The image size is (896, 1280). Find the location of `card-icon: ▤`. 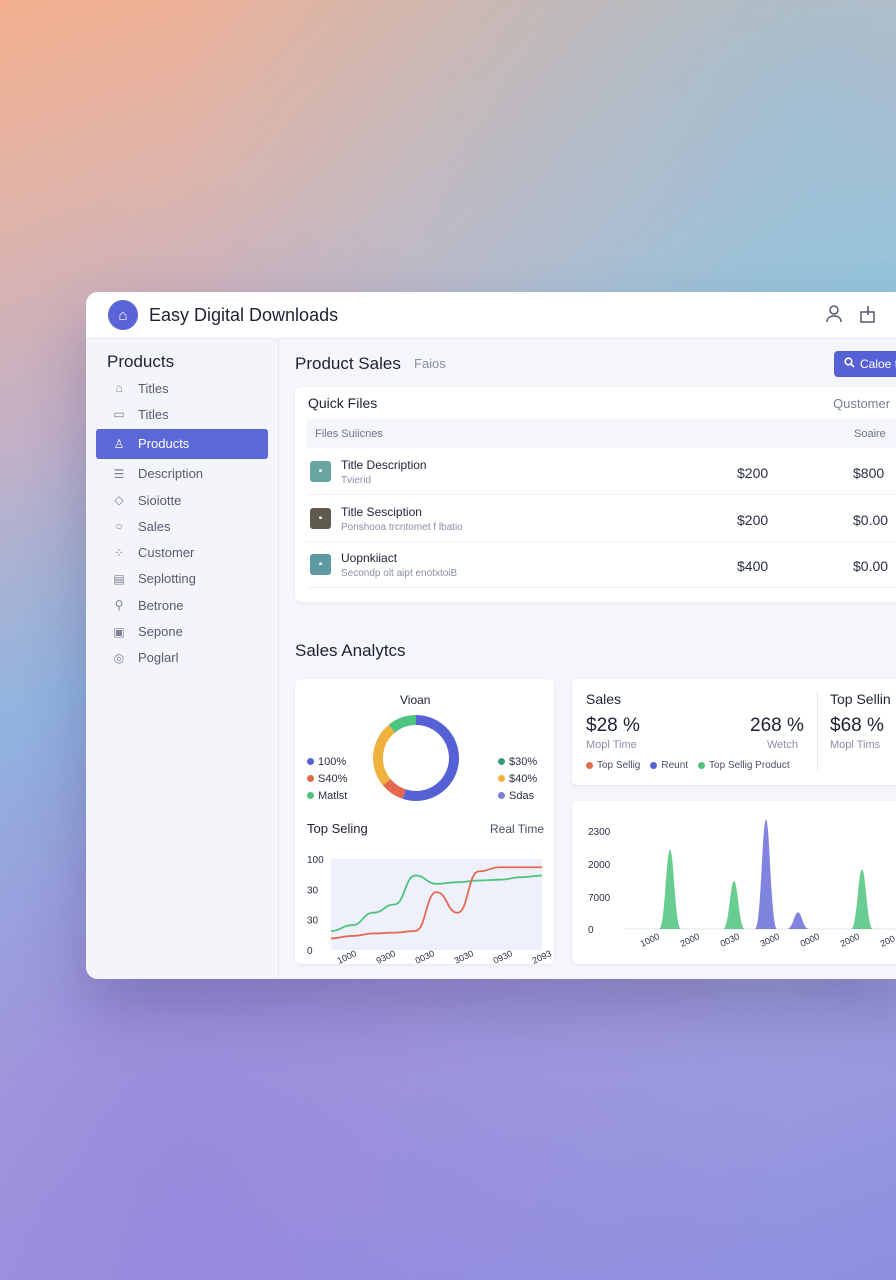

card-icon: ▤ is located at coordinates (119, 578).